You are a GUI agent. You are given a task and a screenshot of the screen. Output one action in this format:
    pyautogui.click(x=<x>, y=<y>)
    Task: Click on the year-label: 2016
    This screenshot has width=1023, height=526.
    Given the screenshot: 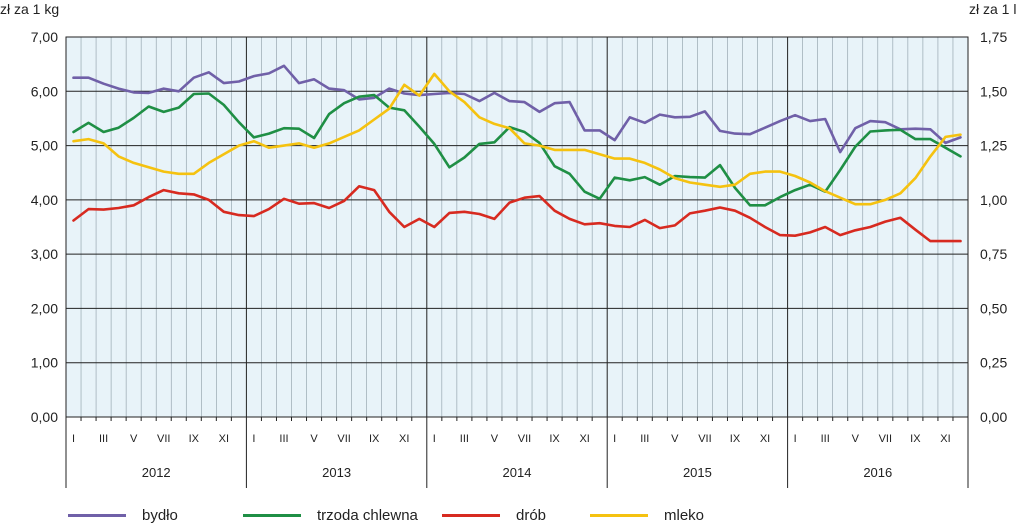 What is the action you would take?
    pyautogui.click(x=877, y=472)
    